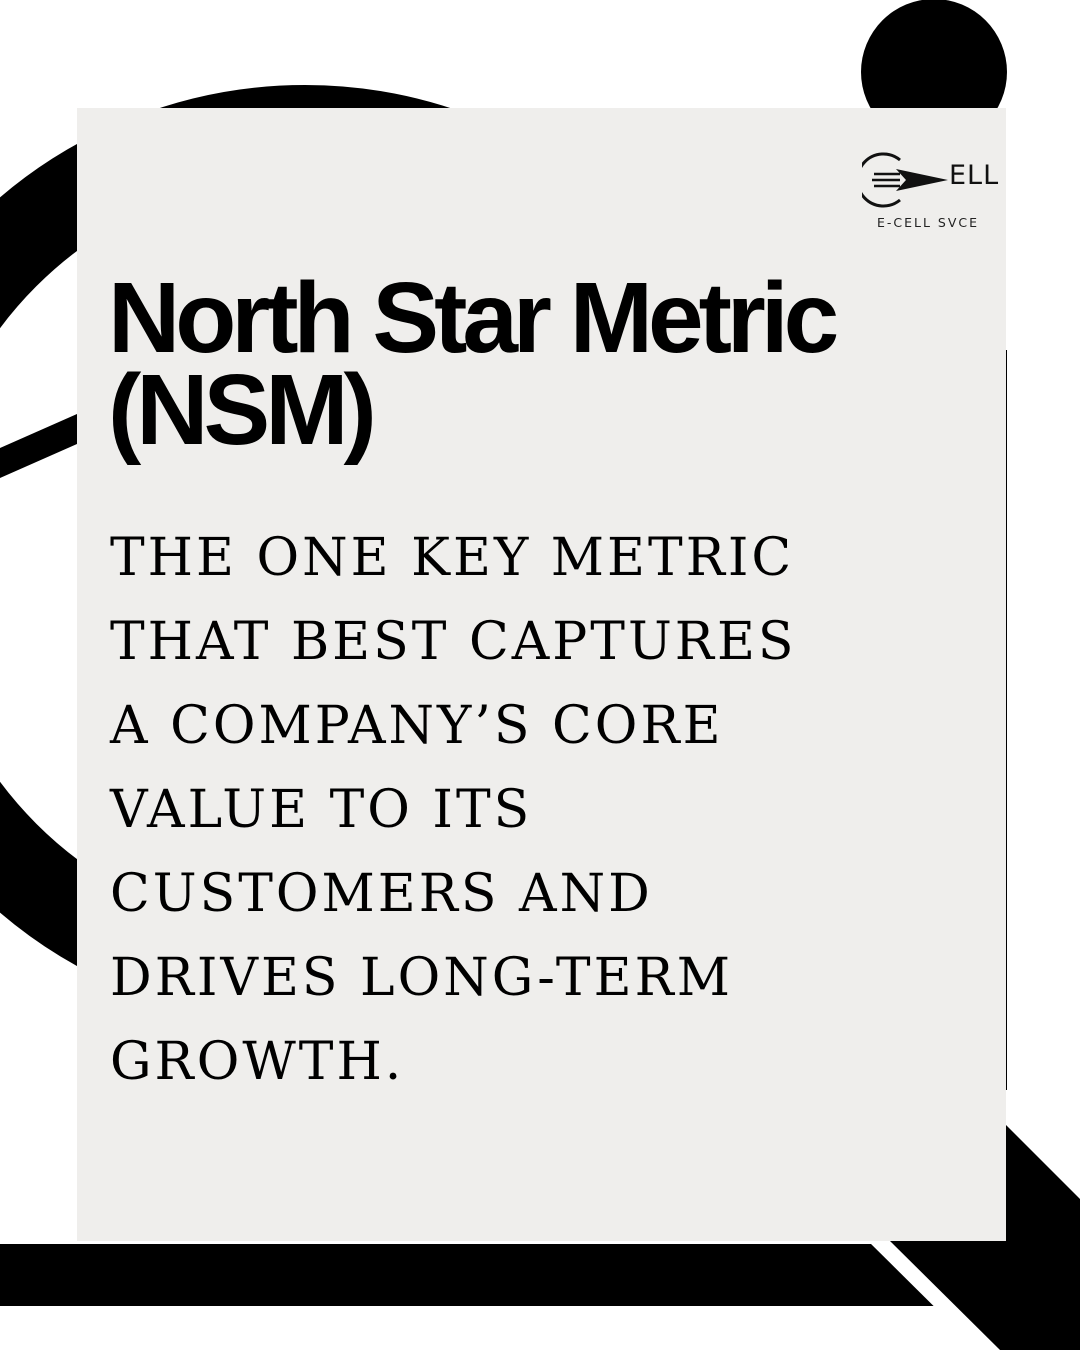 The width and height of the screenshot is (1080, 1350). Describe the element at coordinates (381, 894) in the screenshot. I see `definition-line: CUSTOMERS AND` at that location.